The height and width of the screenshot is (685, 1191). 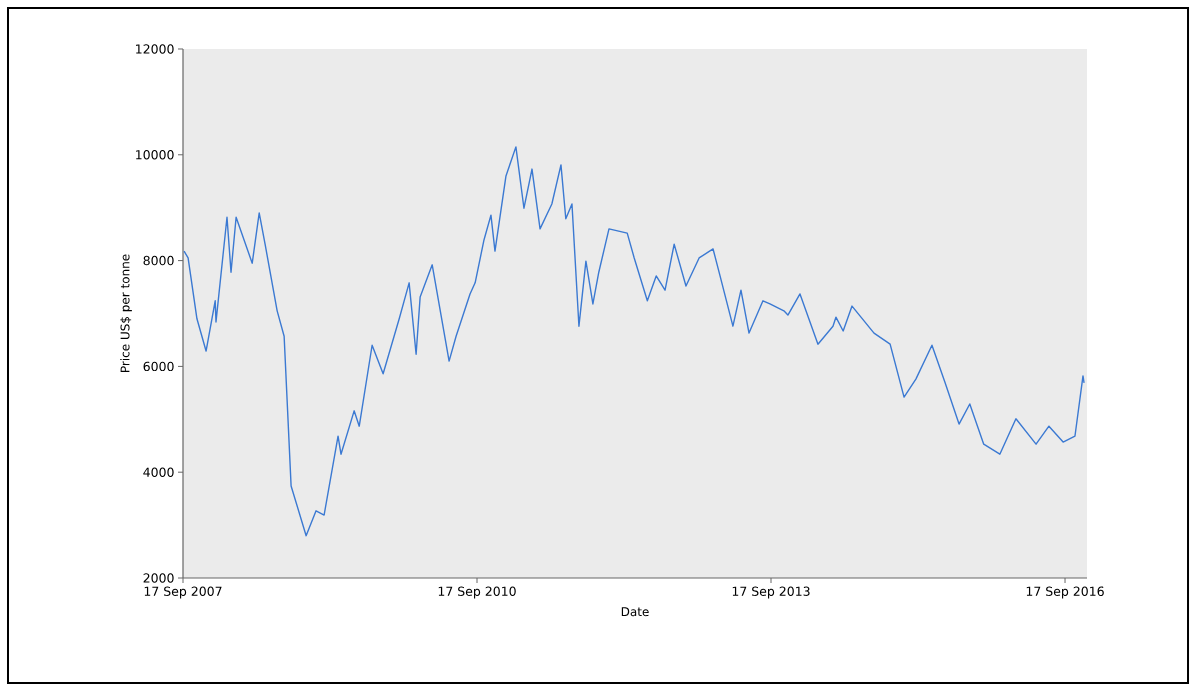 What do you see at coordinates (158, 366) in the screenshot?
I see `y-tick-label: 6000` at bounding box center [158, 366].